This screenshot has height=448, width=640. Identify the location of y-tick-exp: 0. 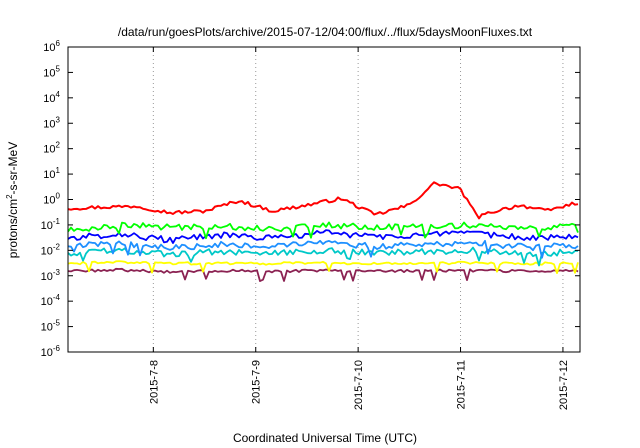
(58, 196).